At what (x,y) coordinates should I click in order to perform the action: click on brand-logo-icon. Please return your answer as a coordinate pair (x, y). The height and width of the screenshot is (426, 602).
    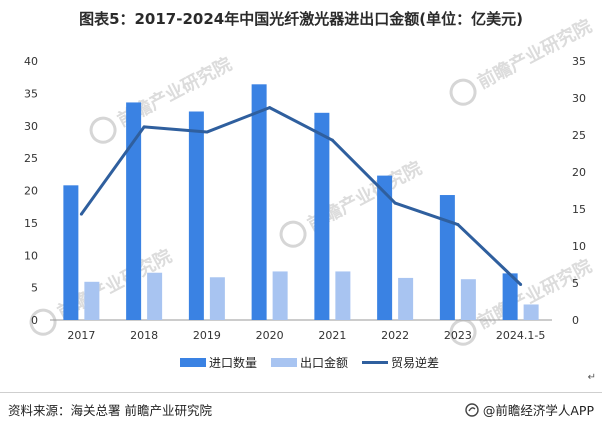
    Looking at the image, I should click on (472, 409).